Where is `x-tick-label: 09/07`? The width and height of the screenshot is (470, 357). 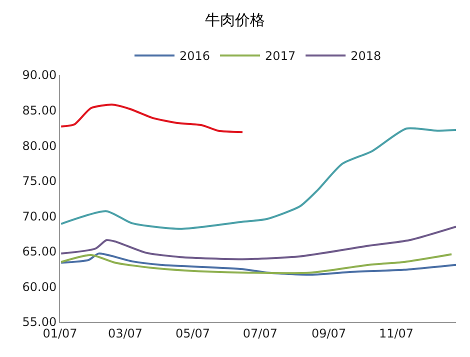
x-tick-label: 09/07 is located at coordinates (328, 333).